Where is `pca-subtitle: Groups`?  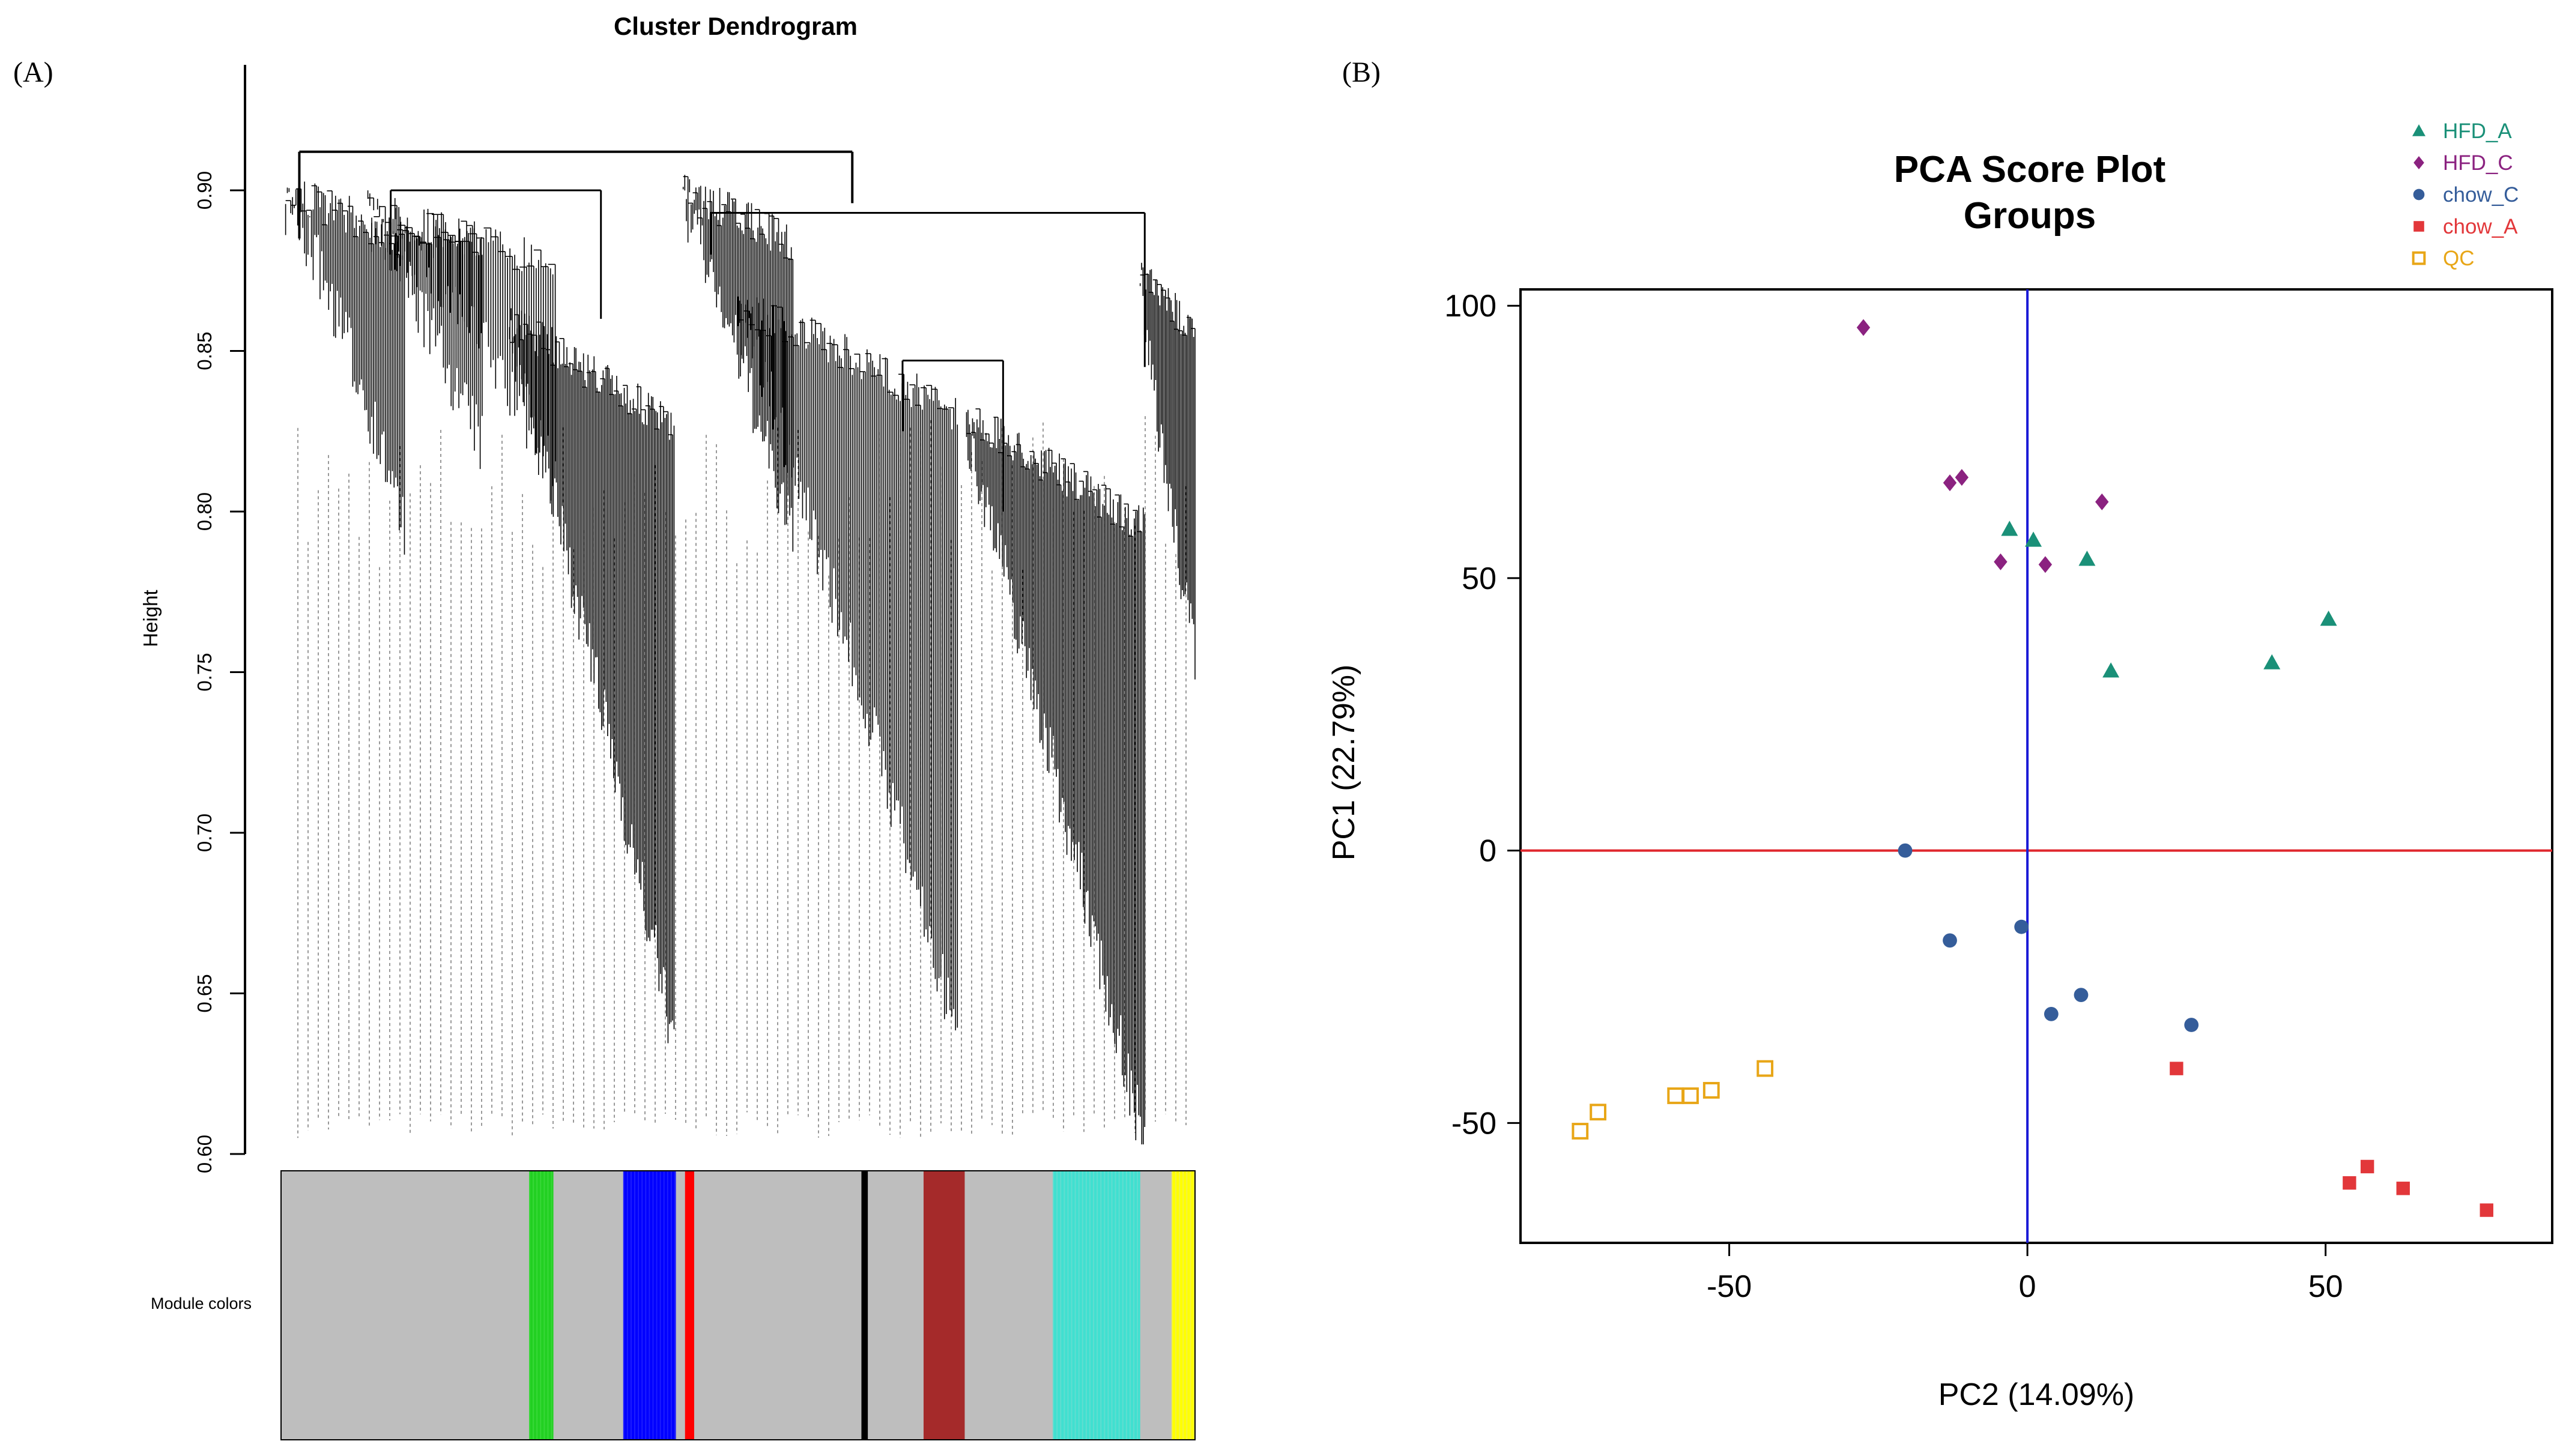
pca-subtitle: Groups is located at coordinates (2030, 216).